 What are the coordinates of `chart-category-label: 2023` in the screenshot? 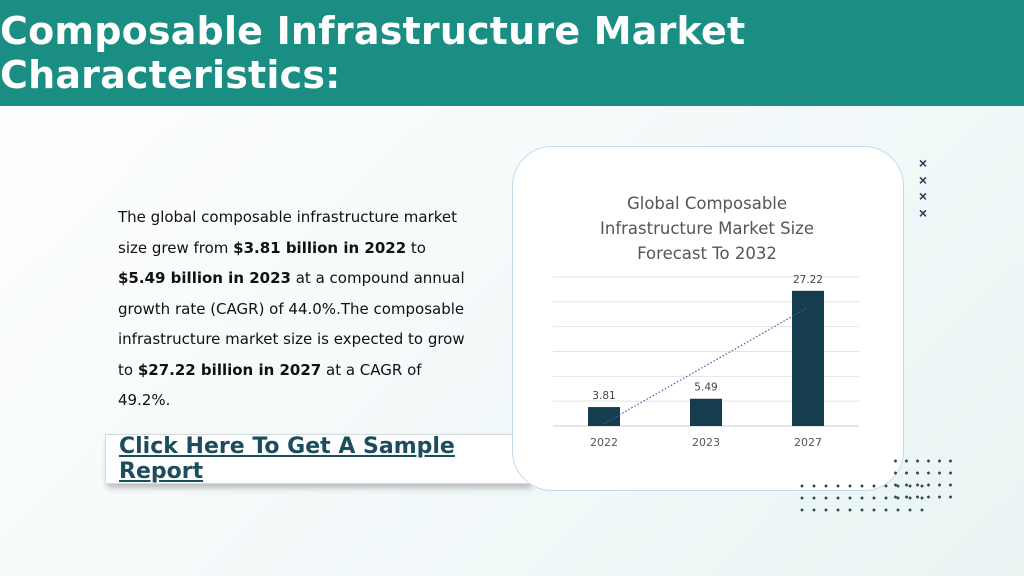 It's located at (706, 442).